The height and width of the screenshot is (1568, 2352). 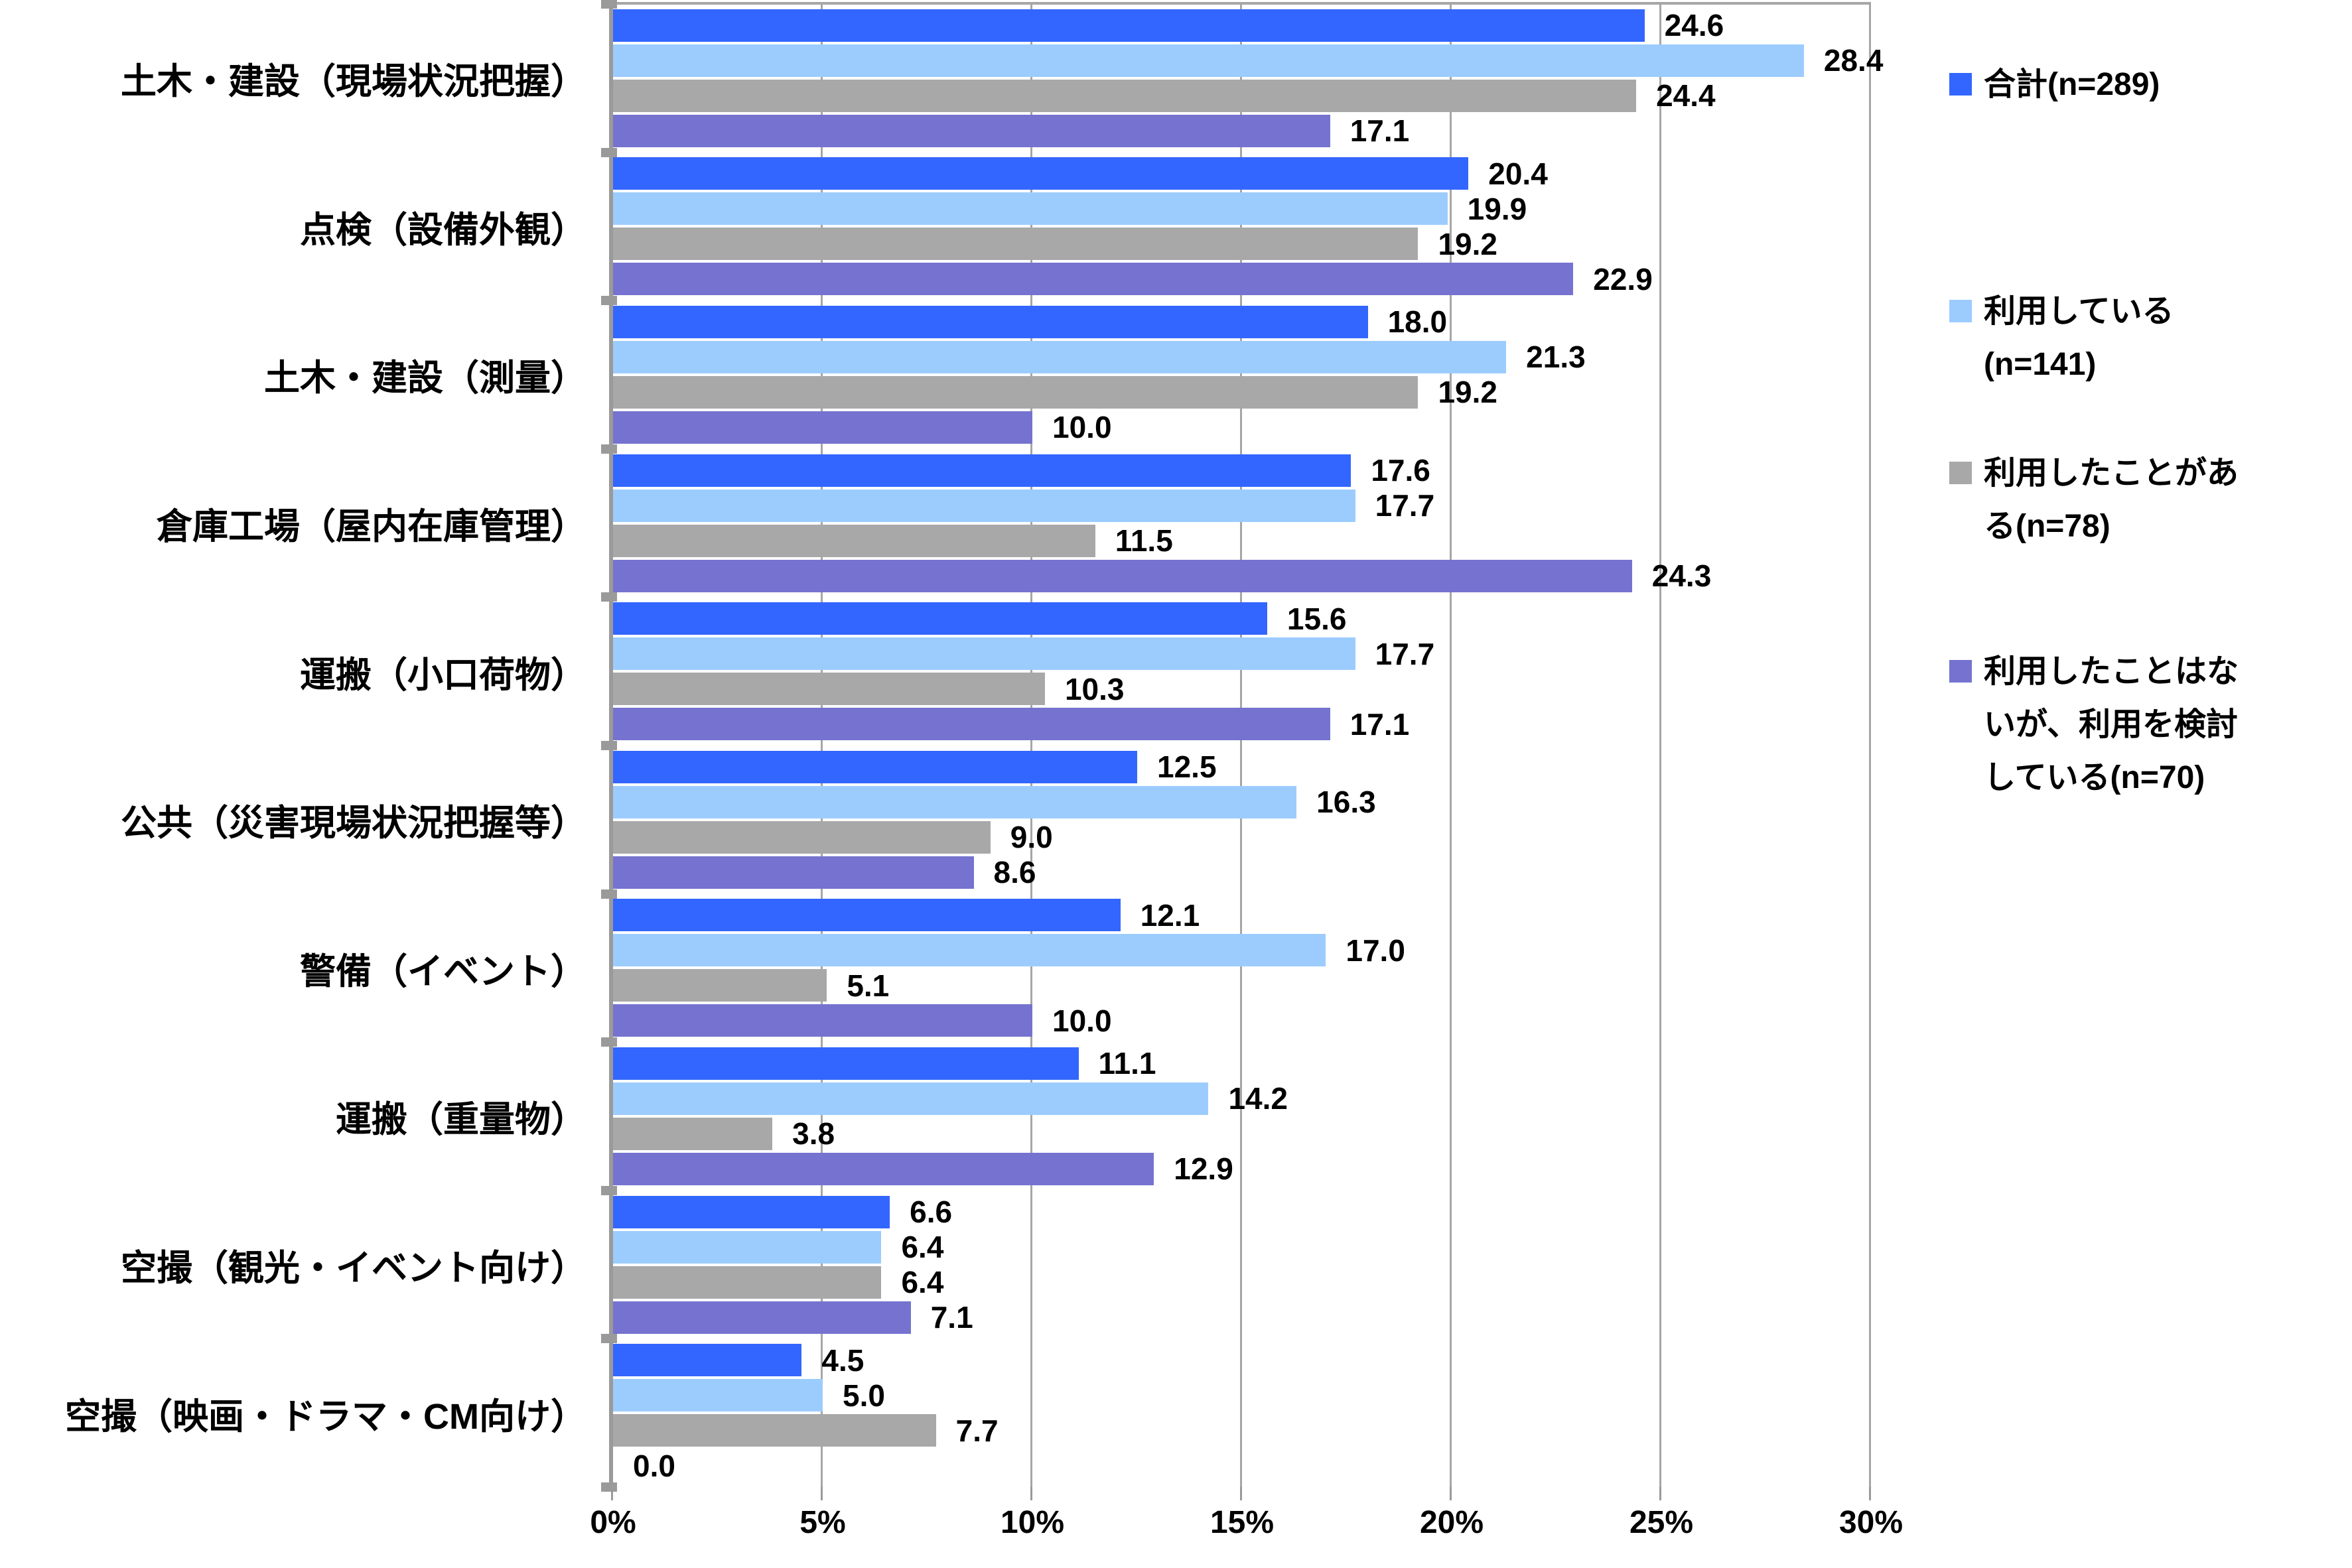 I want to click on bar-value-label: 5.0, so click(x=864, y=1395).